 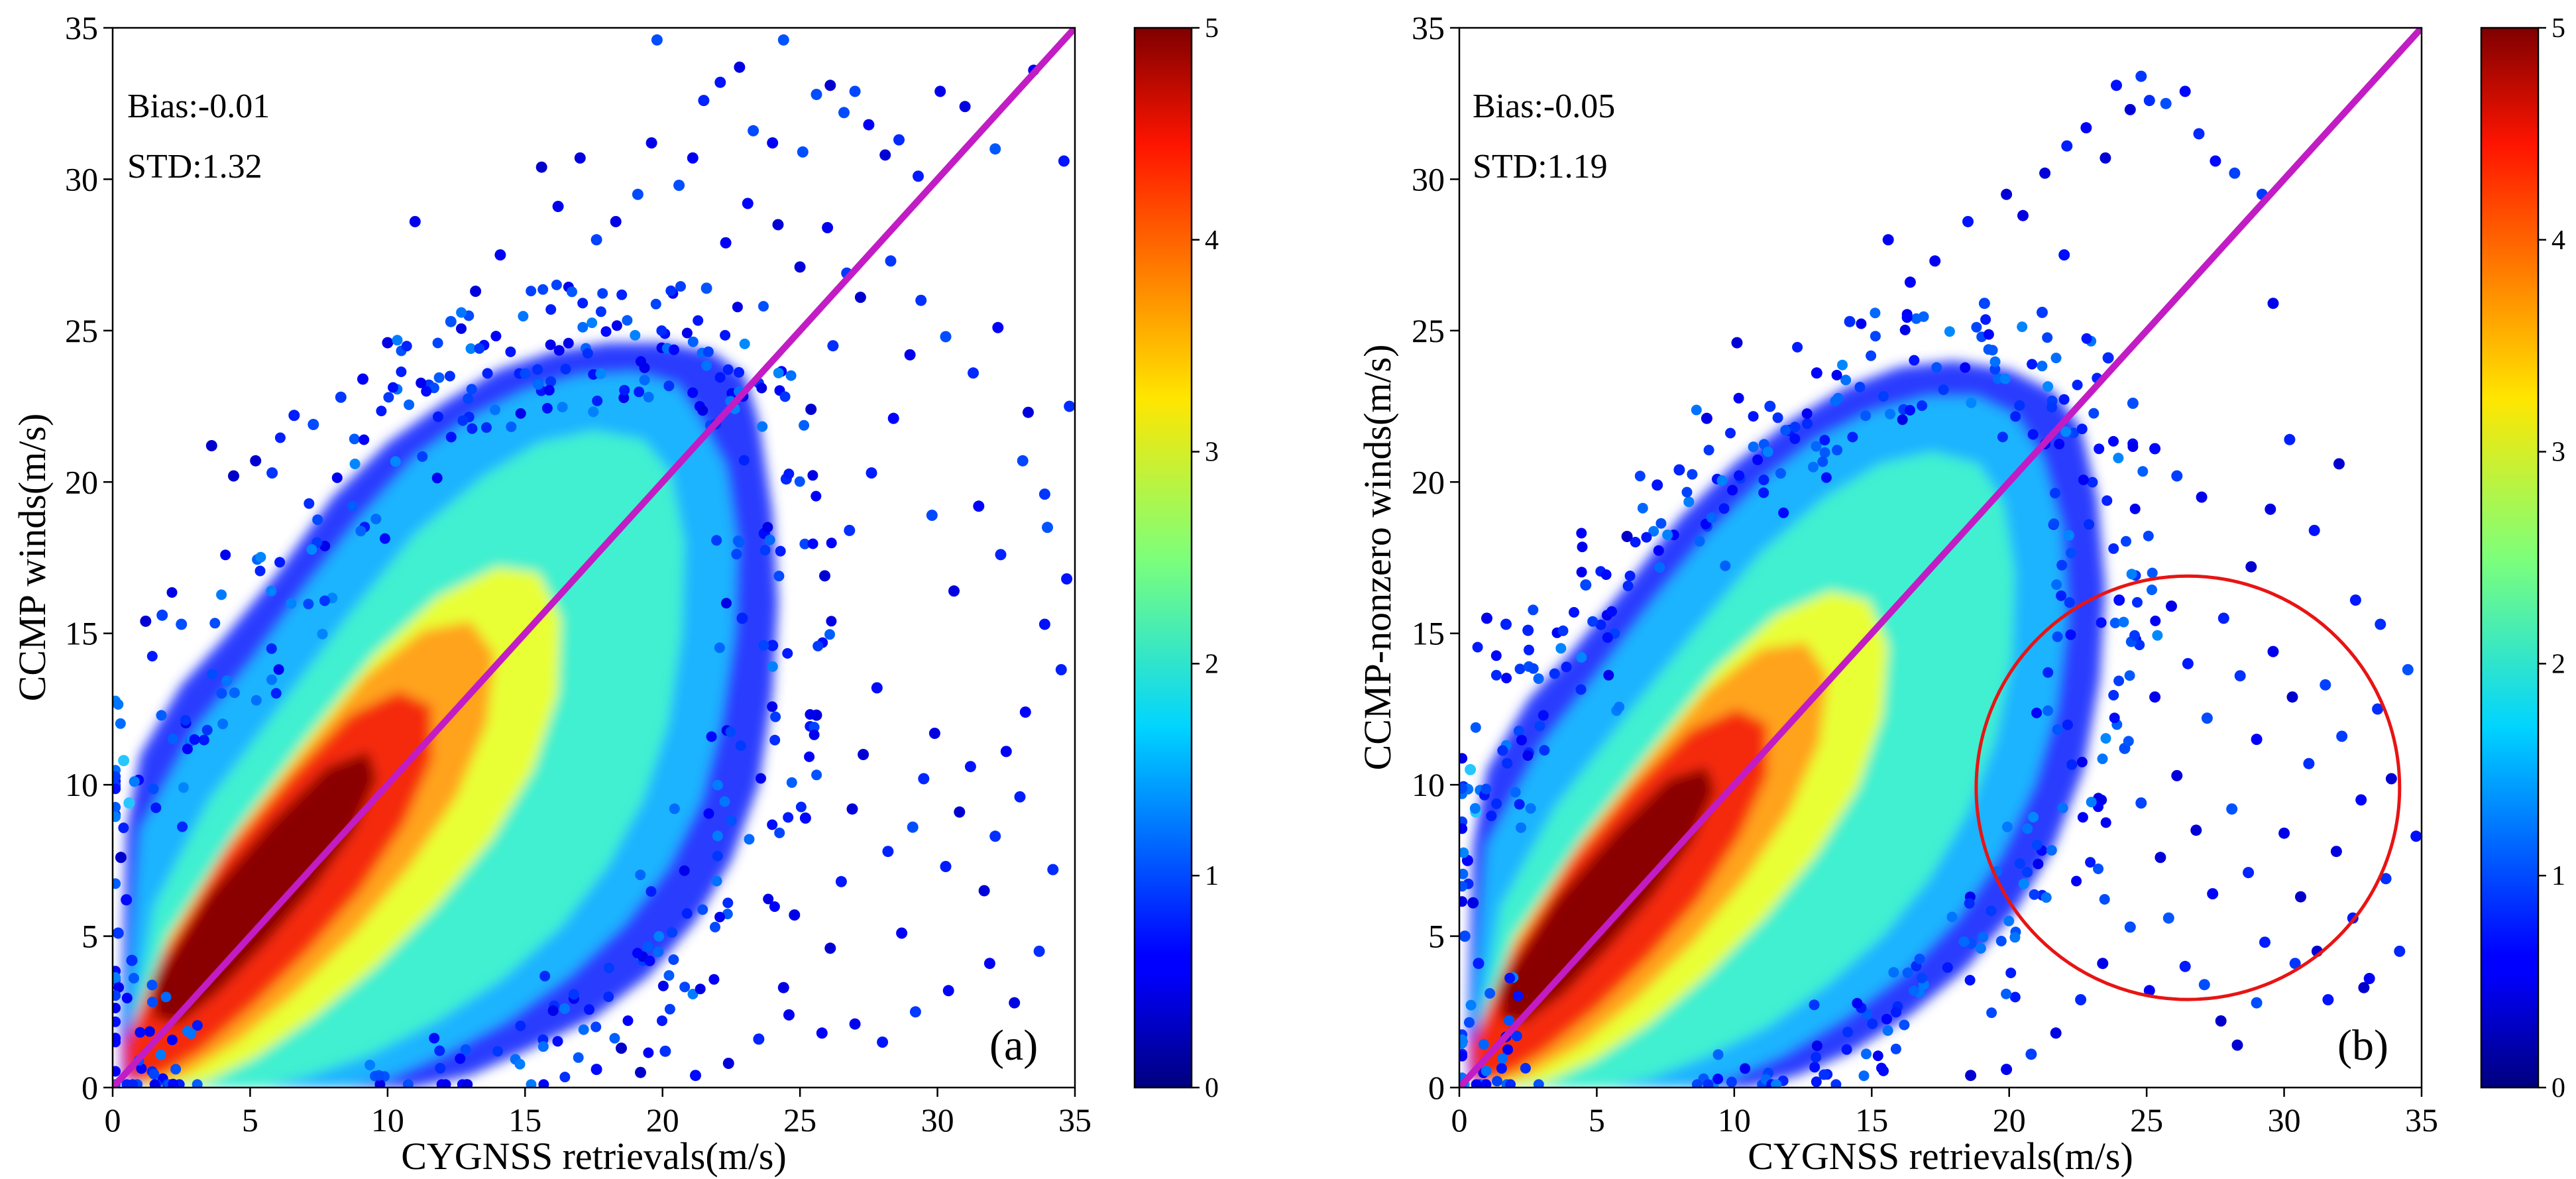 What do you see at coordinates (2010, 1120) in the screenshot?
I see `x-tick-label: 20` at bounding box center [2010, 1120].